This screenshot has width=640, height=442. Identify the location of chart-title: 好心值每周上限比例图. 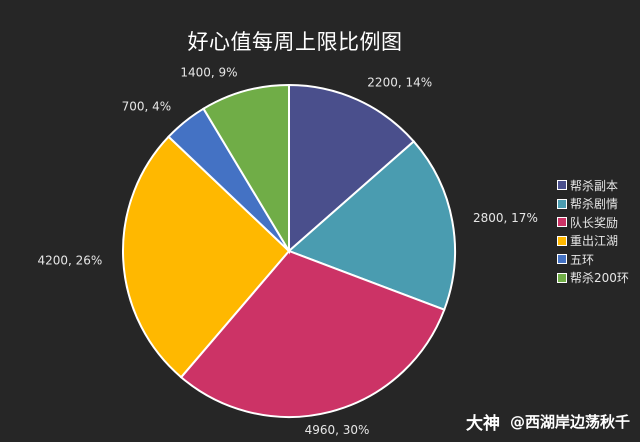
(295, 42).